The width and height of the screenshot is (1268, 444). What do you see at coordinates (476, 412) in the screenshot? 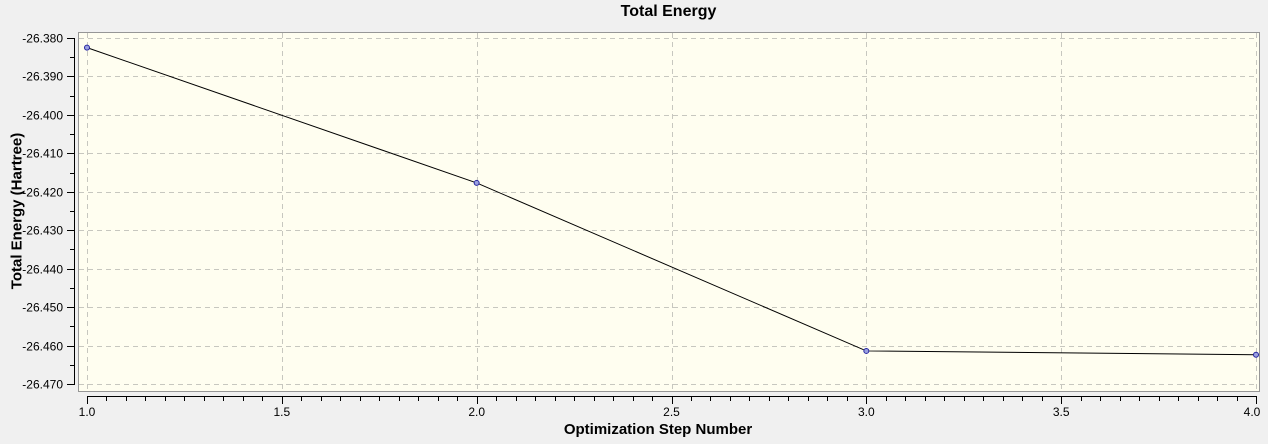
I see `x-tick-label: 2.0` at bounding box center [476, 412].